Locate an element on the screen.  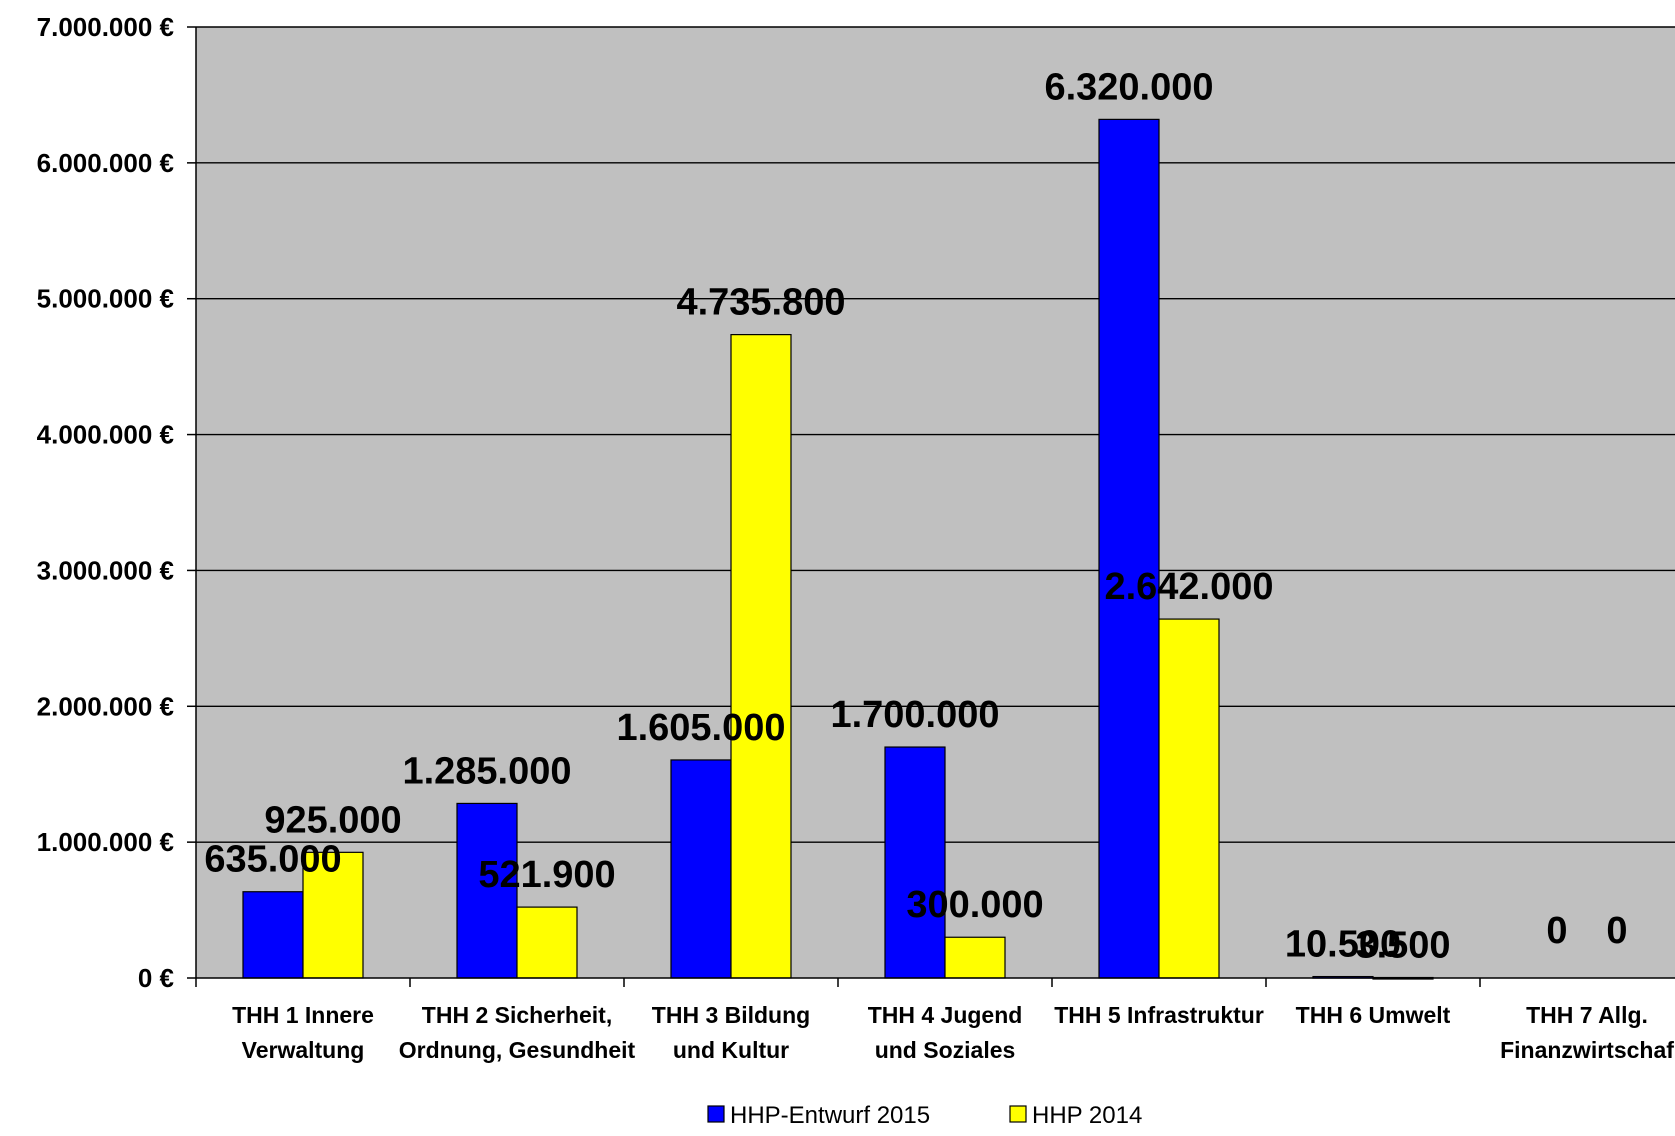
category-label-line: THH 1 Innere is located at coordinates (303, 1015).